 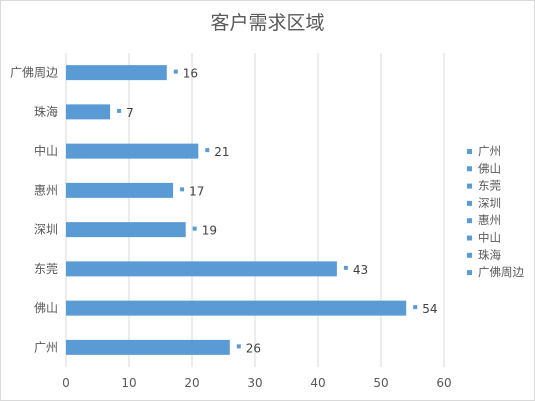 What do you see at coordinates (46, 347) in the screenshot?
I see `y-category-label: 广州` at bounding box center [46, 347].